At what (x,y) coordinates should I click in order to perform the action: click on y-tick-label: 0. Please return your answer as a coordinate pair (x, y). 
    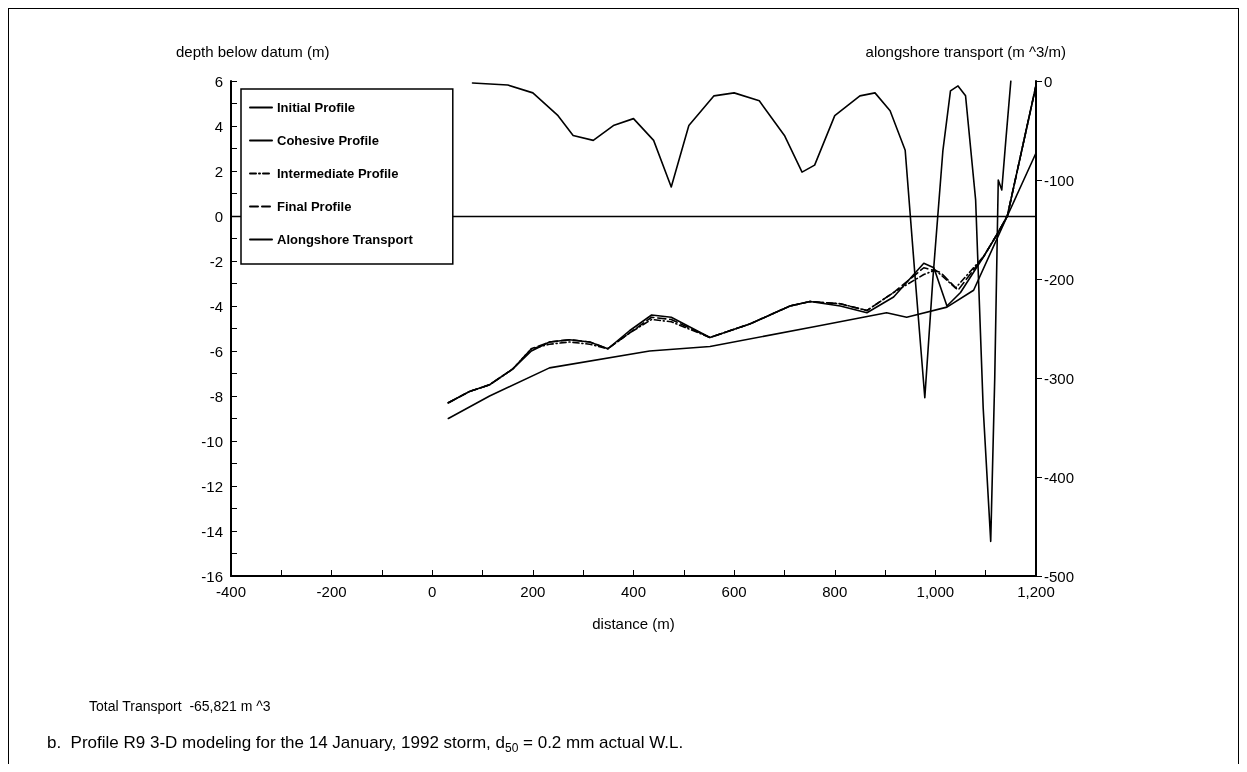
    Looking at the image, I should click on (218, 216).